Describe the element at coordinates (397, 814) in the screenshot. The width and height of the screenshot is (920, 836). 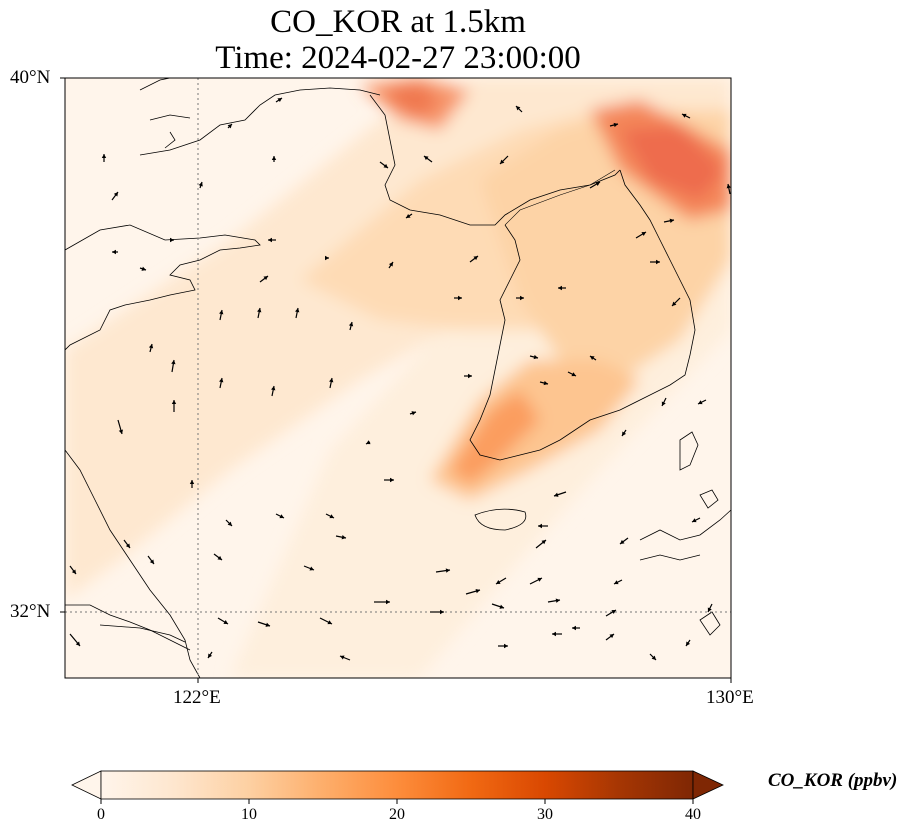
I see `colorbar-tick-20: 20` at that location.